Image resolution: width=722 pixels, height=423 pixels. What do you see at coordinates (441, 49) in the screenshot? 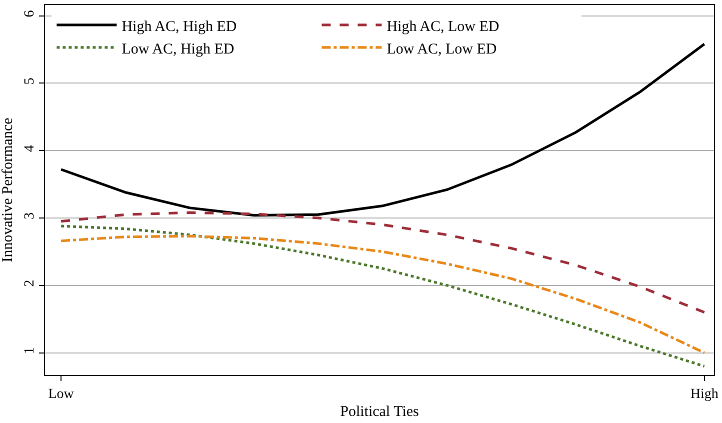
I see `legend-label: Low AC, Low ED` at bounding box center [441, 49].